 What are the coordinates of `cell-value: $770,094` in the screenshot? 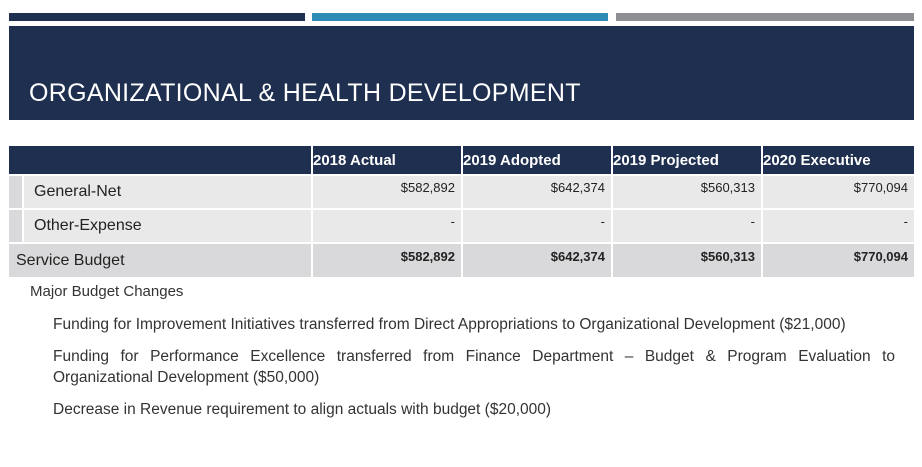 It's located at (837, 191).